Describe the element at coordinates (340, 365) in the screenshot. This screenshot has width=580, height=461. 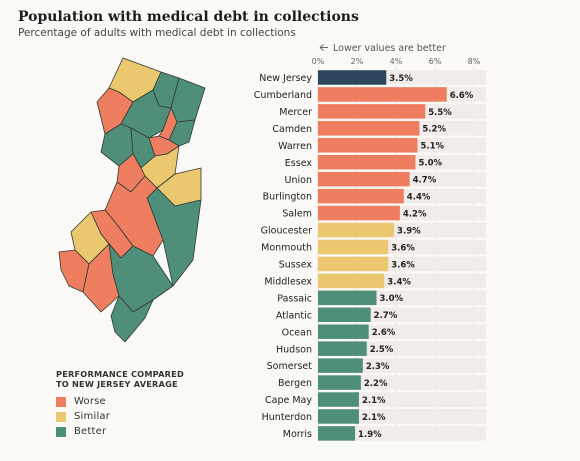
I see `bar-somerset` at that location.